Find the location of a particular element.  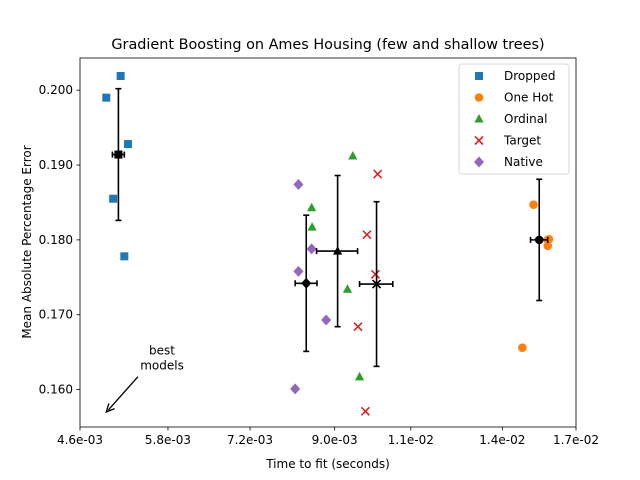

legend-label: Native is located at coordinates (523, 162).